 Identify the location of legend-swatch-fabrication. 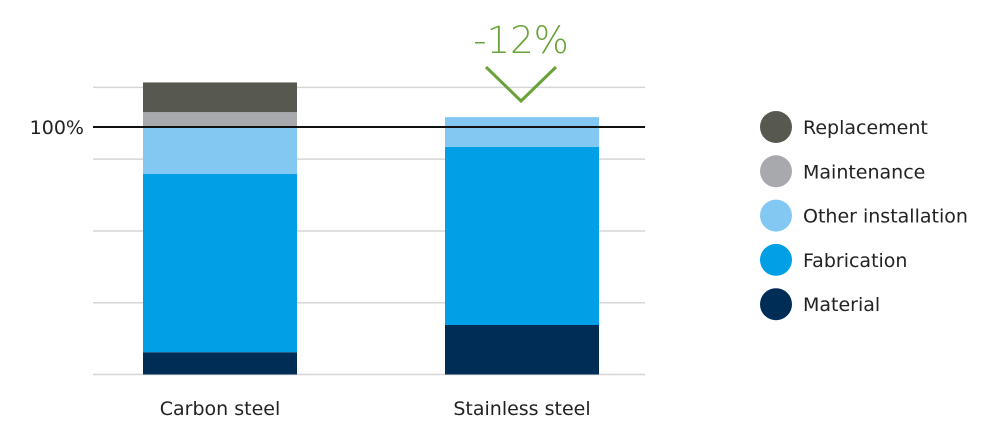
(776, 259).